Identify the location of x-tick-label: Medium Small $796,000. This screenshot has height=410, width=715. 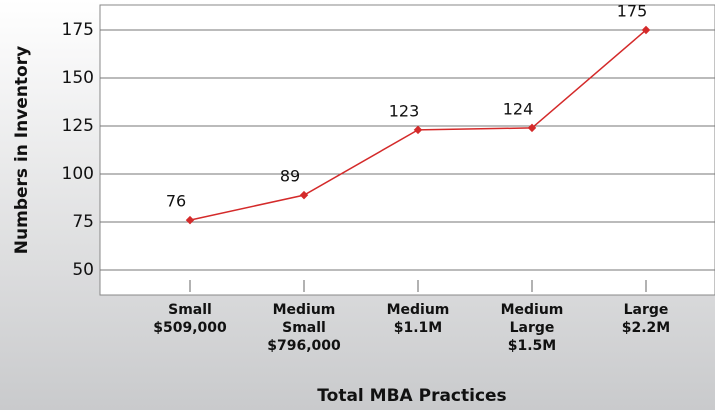
(304, 328).